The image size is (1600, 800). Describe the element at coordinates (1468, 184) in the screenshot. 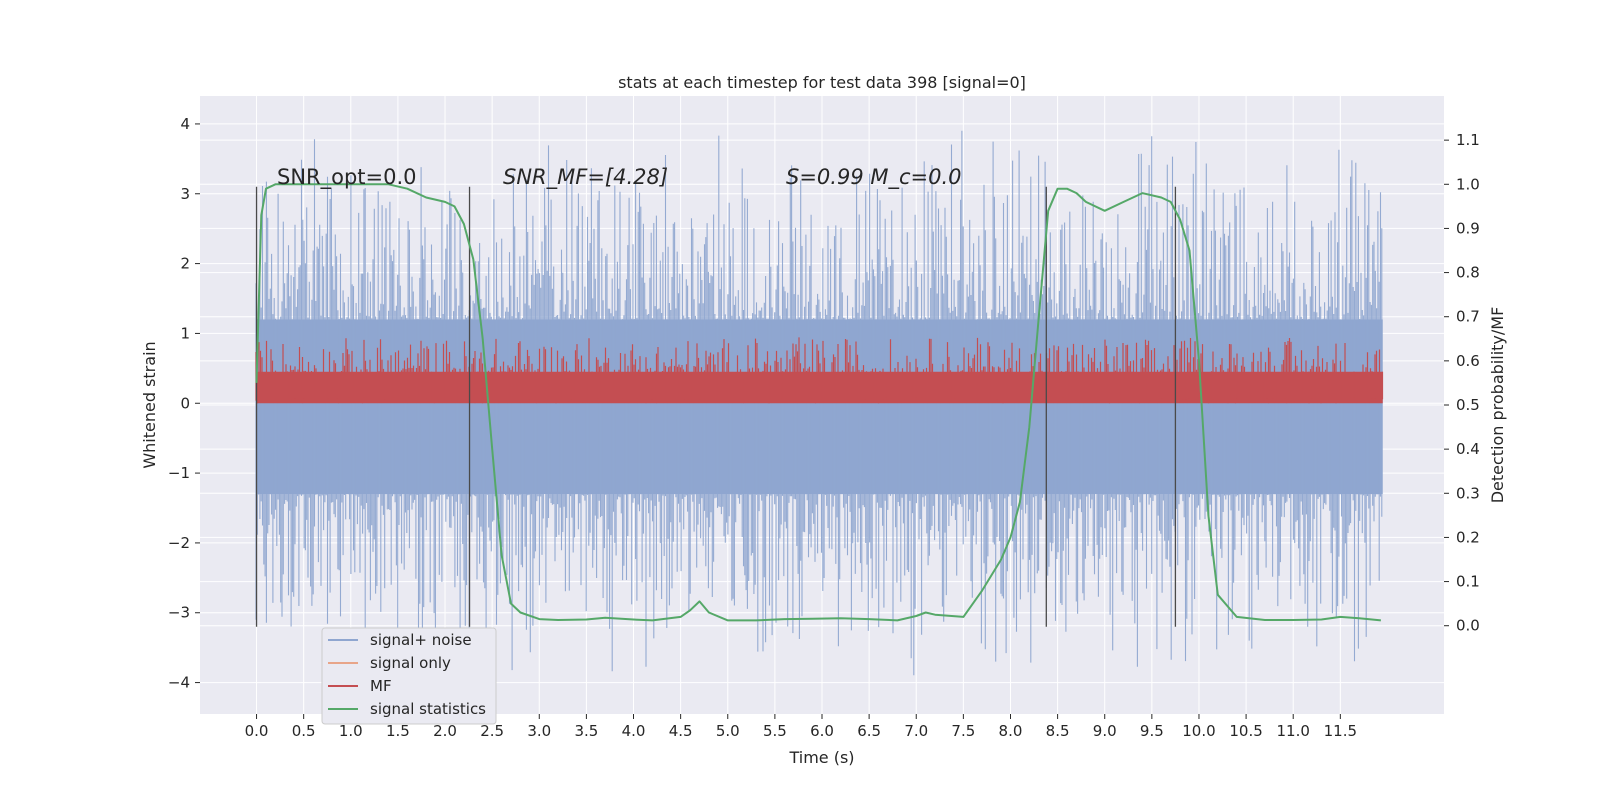

I see `y2-tick-label: 1.0` at that location.